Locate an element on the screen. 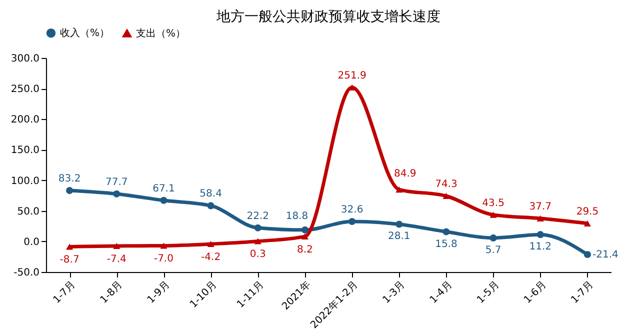 Image resolution: width=636 pixels, height=335 pixels. y-tick-label: 250.0 is located at coordinates (25, 90).